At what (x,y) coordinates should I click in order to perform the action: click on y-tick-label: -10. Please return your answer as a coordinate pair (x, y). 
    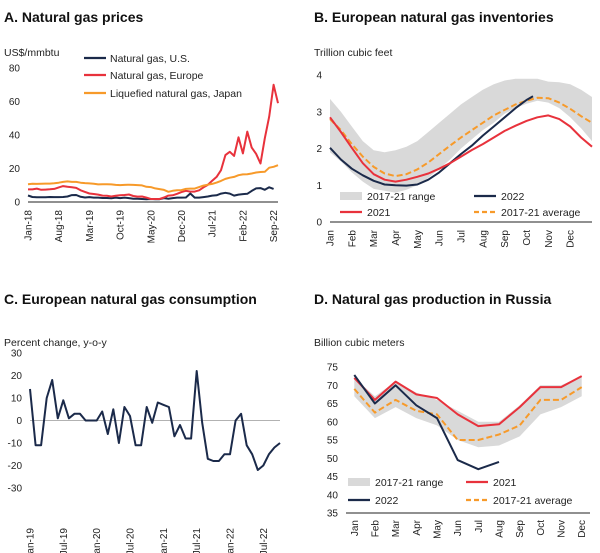
    Looking at the image, I should click on (15, 444).